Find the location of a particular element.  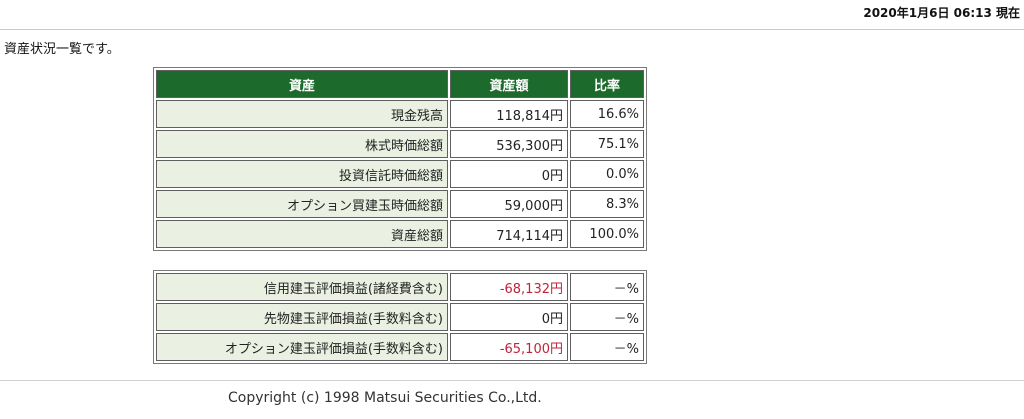

row-ratio: 8.3% is located at coordinates (607, 204).